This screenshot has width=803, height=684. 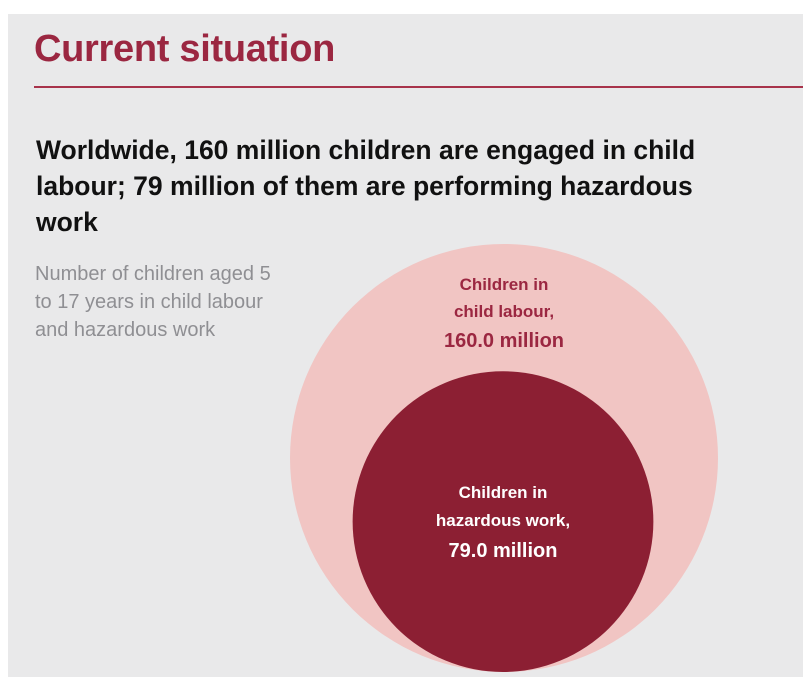 I want to click on section-title: Current situation, so click(x=185, y=49).